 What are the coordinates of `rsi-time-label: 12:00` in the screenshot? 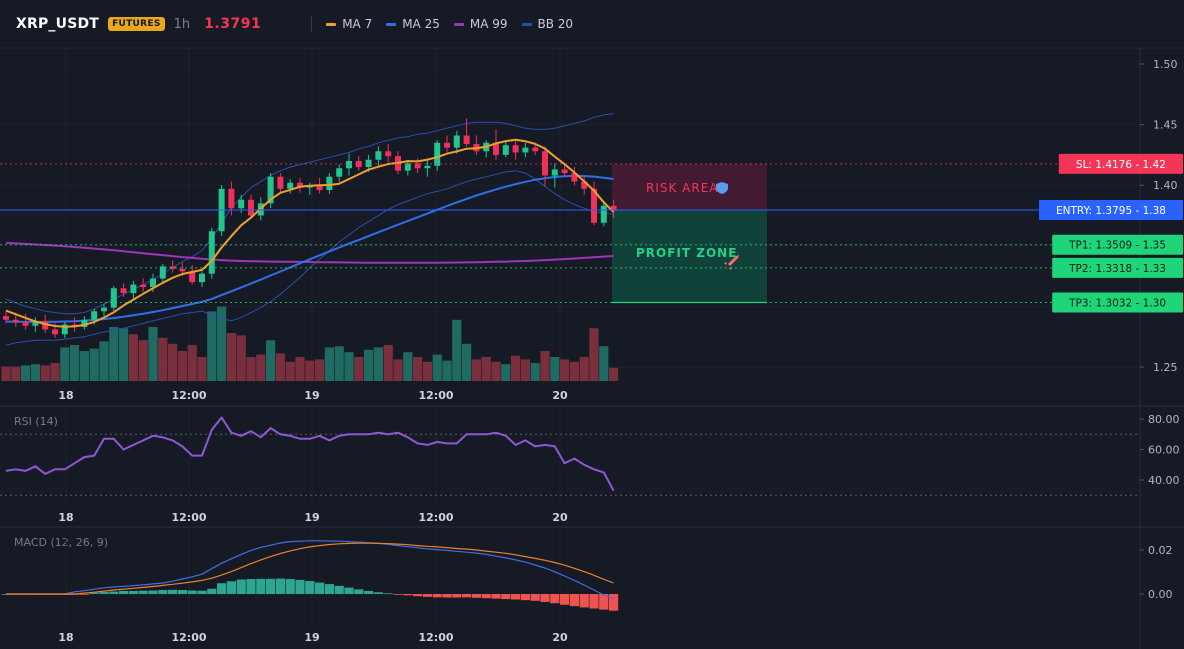 It's located at (435, 517).